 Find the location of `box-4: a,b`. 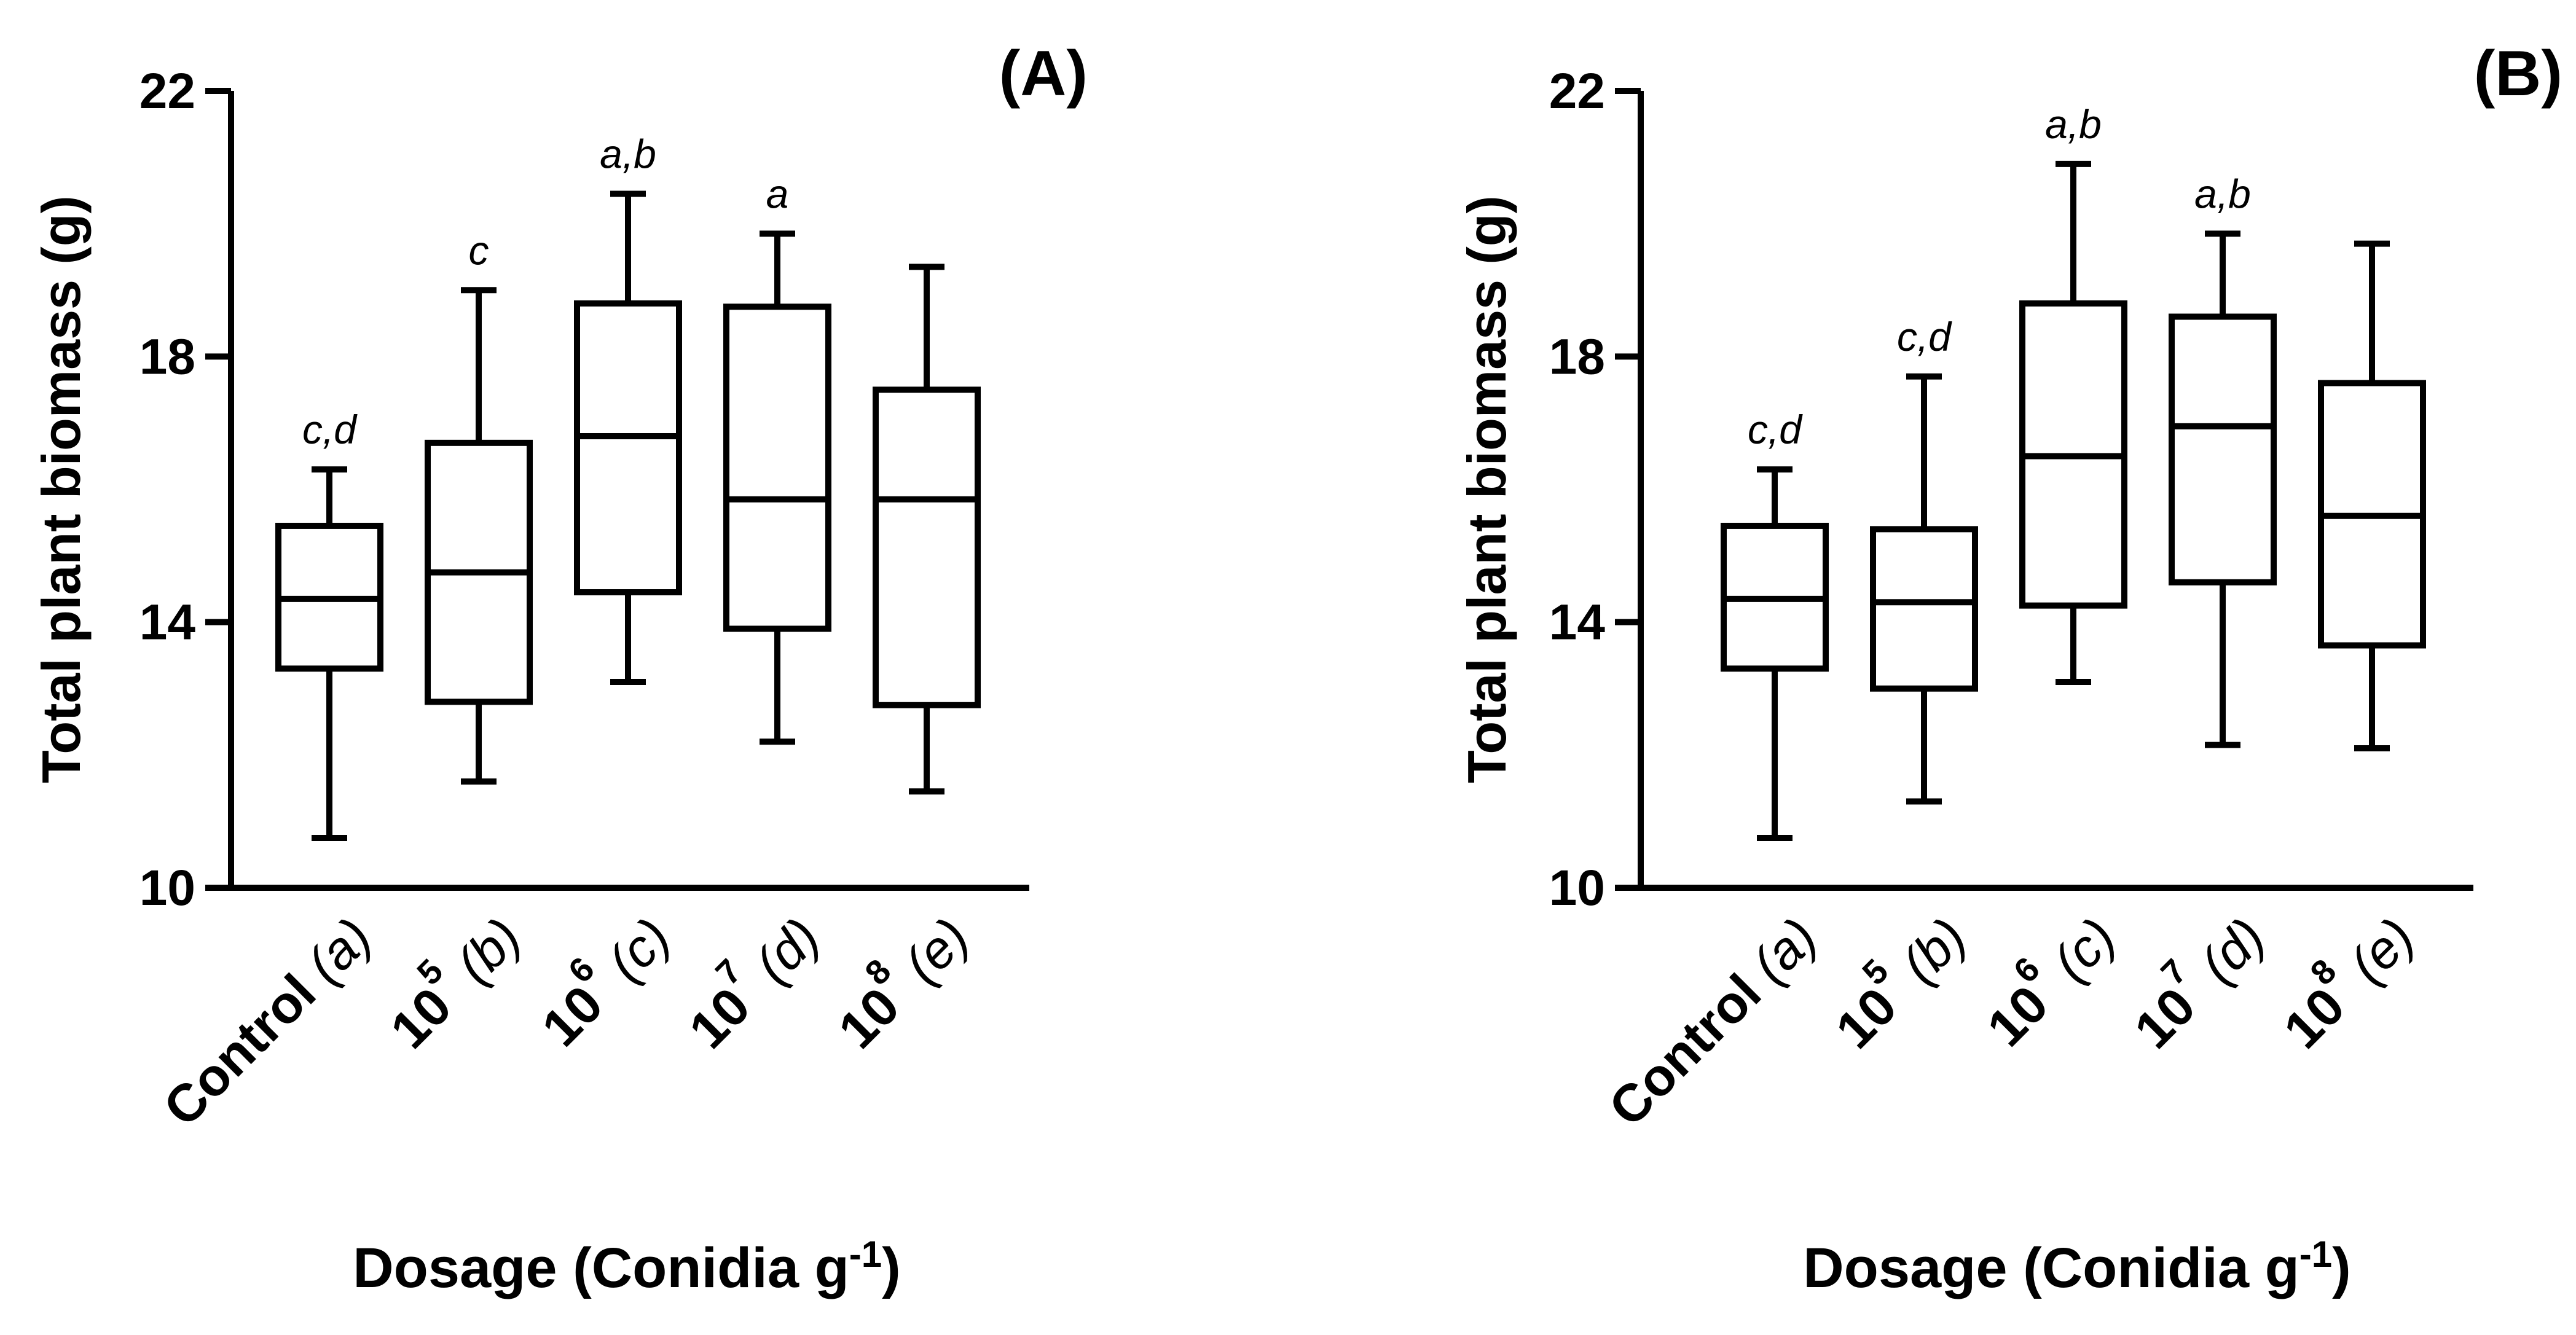

box-4: a,b is located at coordinates (2223, 460).